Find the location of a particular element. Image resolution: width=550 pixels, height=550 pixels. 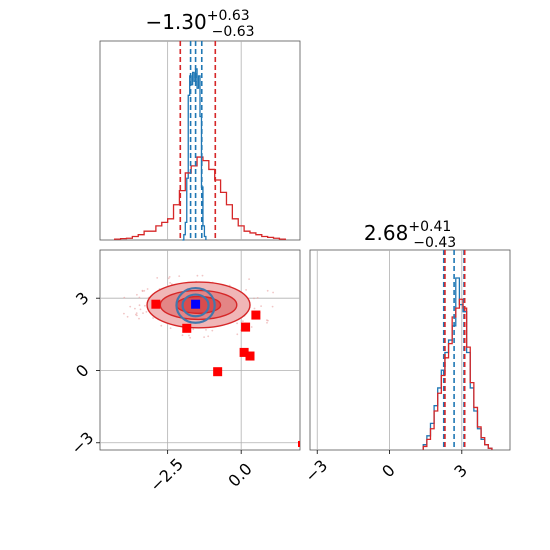

blue-square-marker is located at coordinates (196, 304).